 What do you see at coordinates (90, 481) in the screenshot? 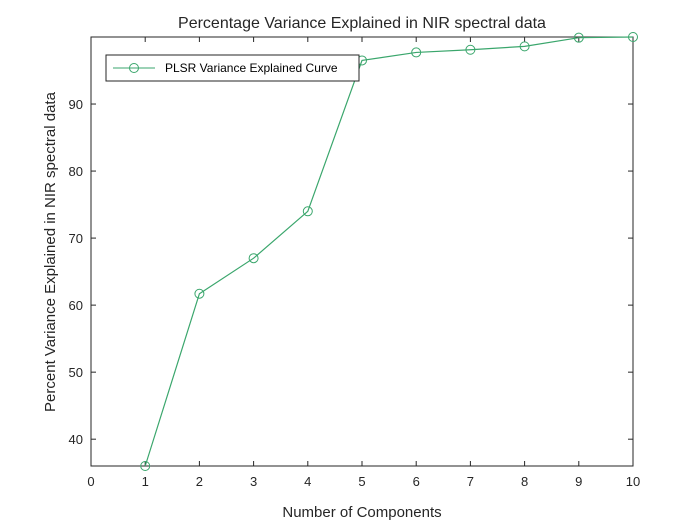
I see `x-tick-label: 0` at bounding box center [90, 481].